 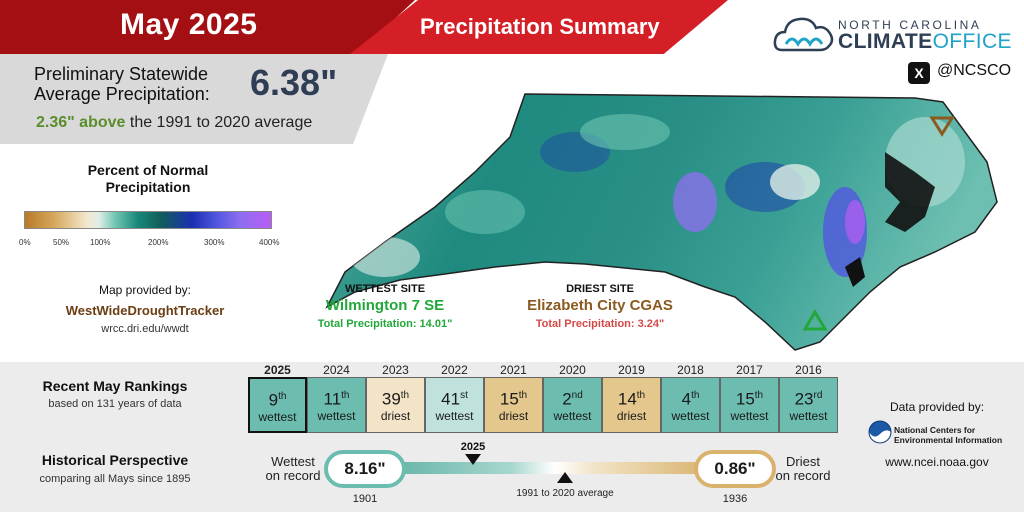 I want to click on ranking-number: 4, so click(x=686, y=399).